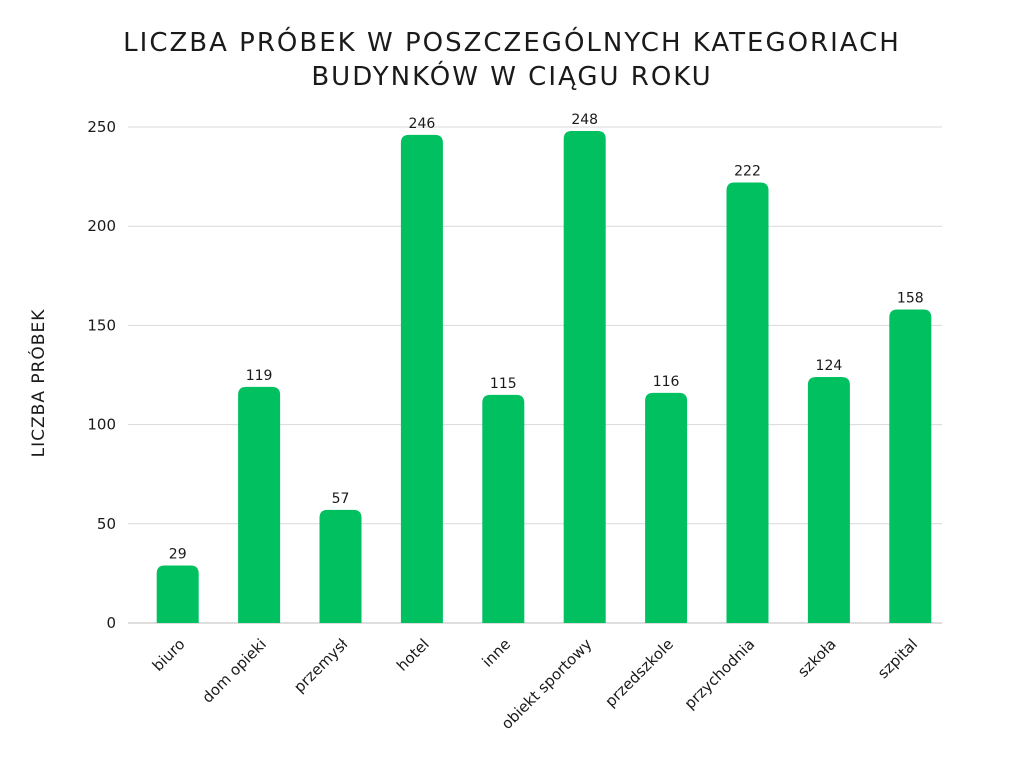 Image resolution: width=1024 pixels, height=768 pixels. I want to click on category-label: przedszkole, so click(638, 672).